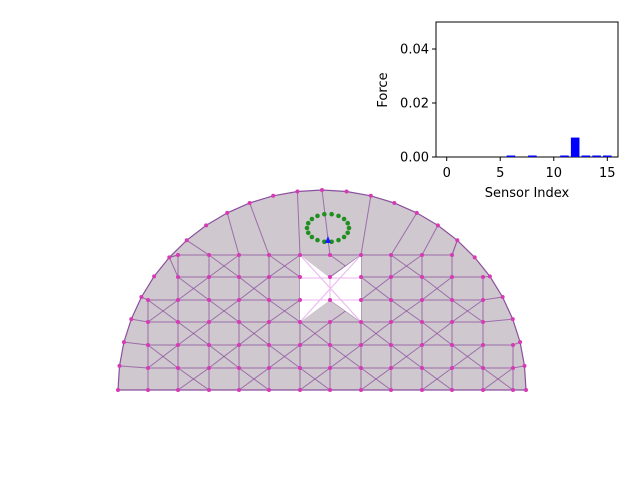 Image resolution: width=640 pixels, height=480 pixels. I want to click on mesh-hole, so click(330, 288).